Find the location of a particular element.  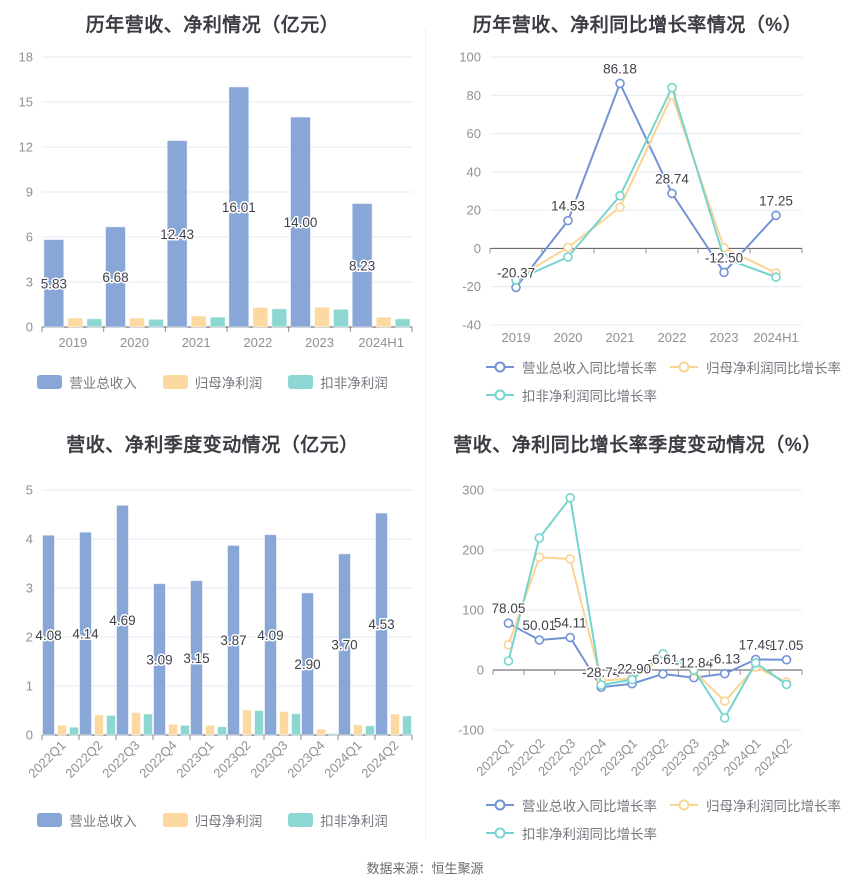

svg-text: 8.23 is located at coordinates (362, 265).